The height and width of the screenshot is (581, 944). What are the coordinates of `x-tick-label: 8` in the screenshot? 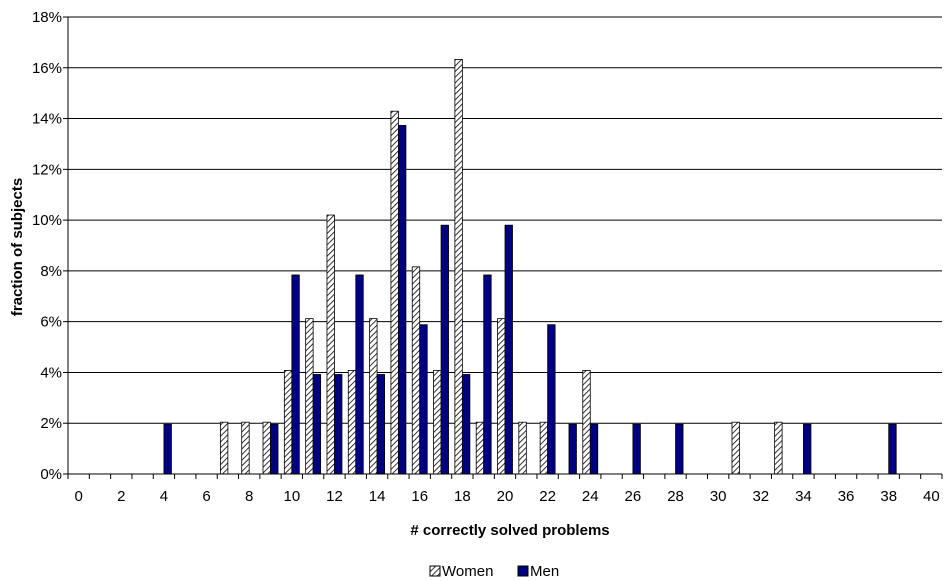 It's located at (249, 496).